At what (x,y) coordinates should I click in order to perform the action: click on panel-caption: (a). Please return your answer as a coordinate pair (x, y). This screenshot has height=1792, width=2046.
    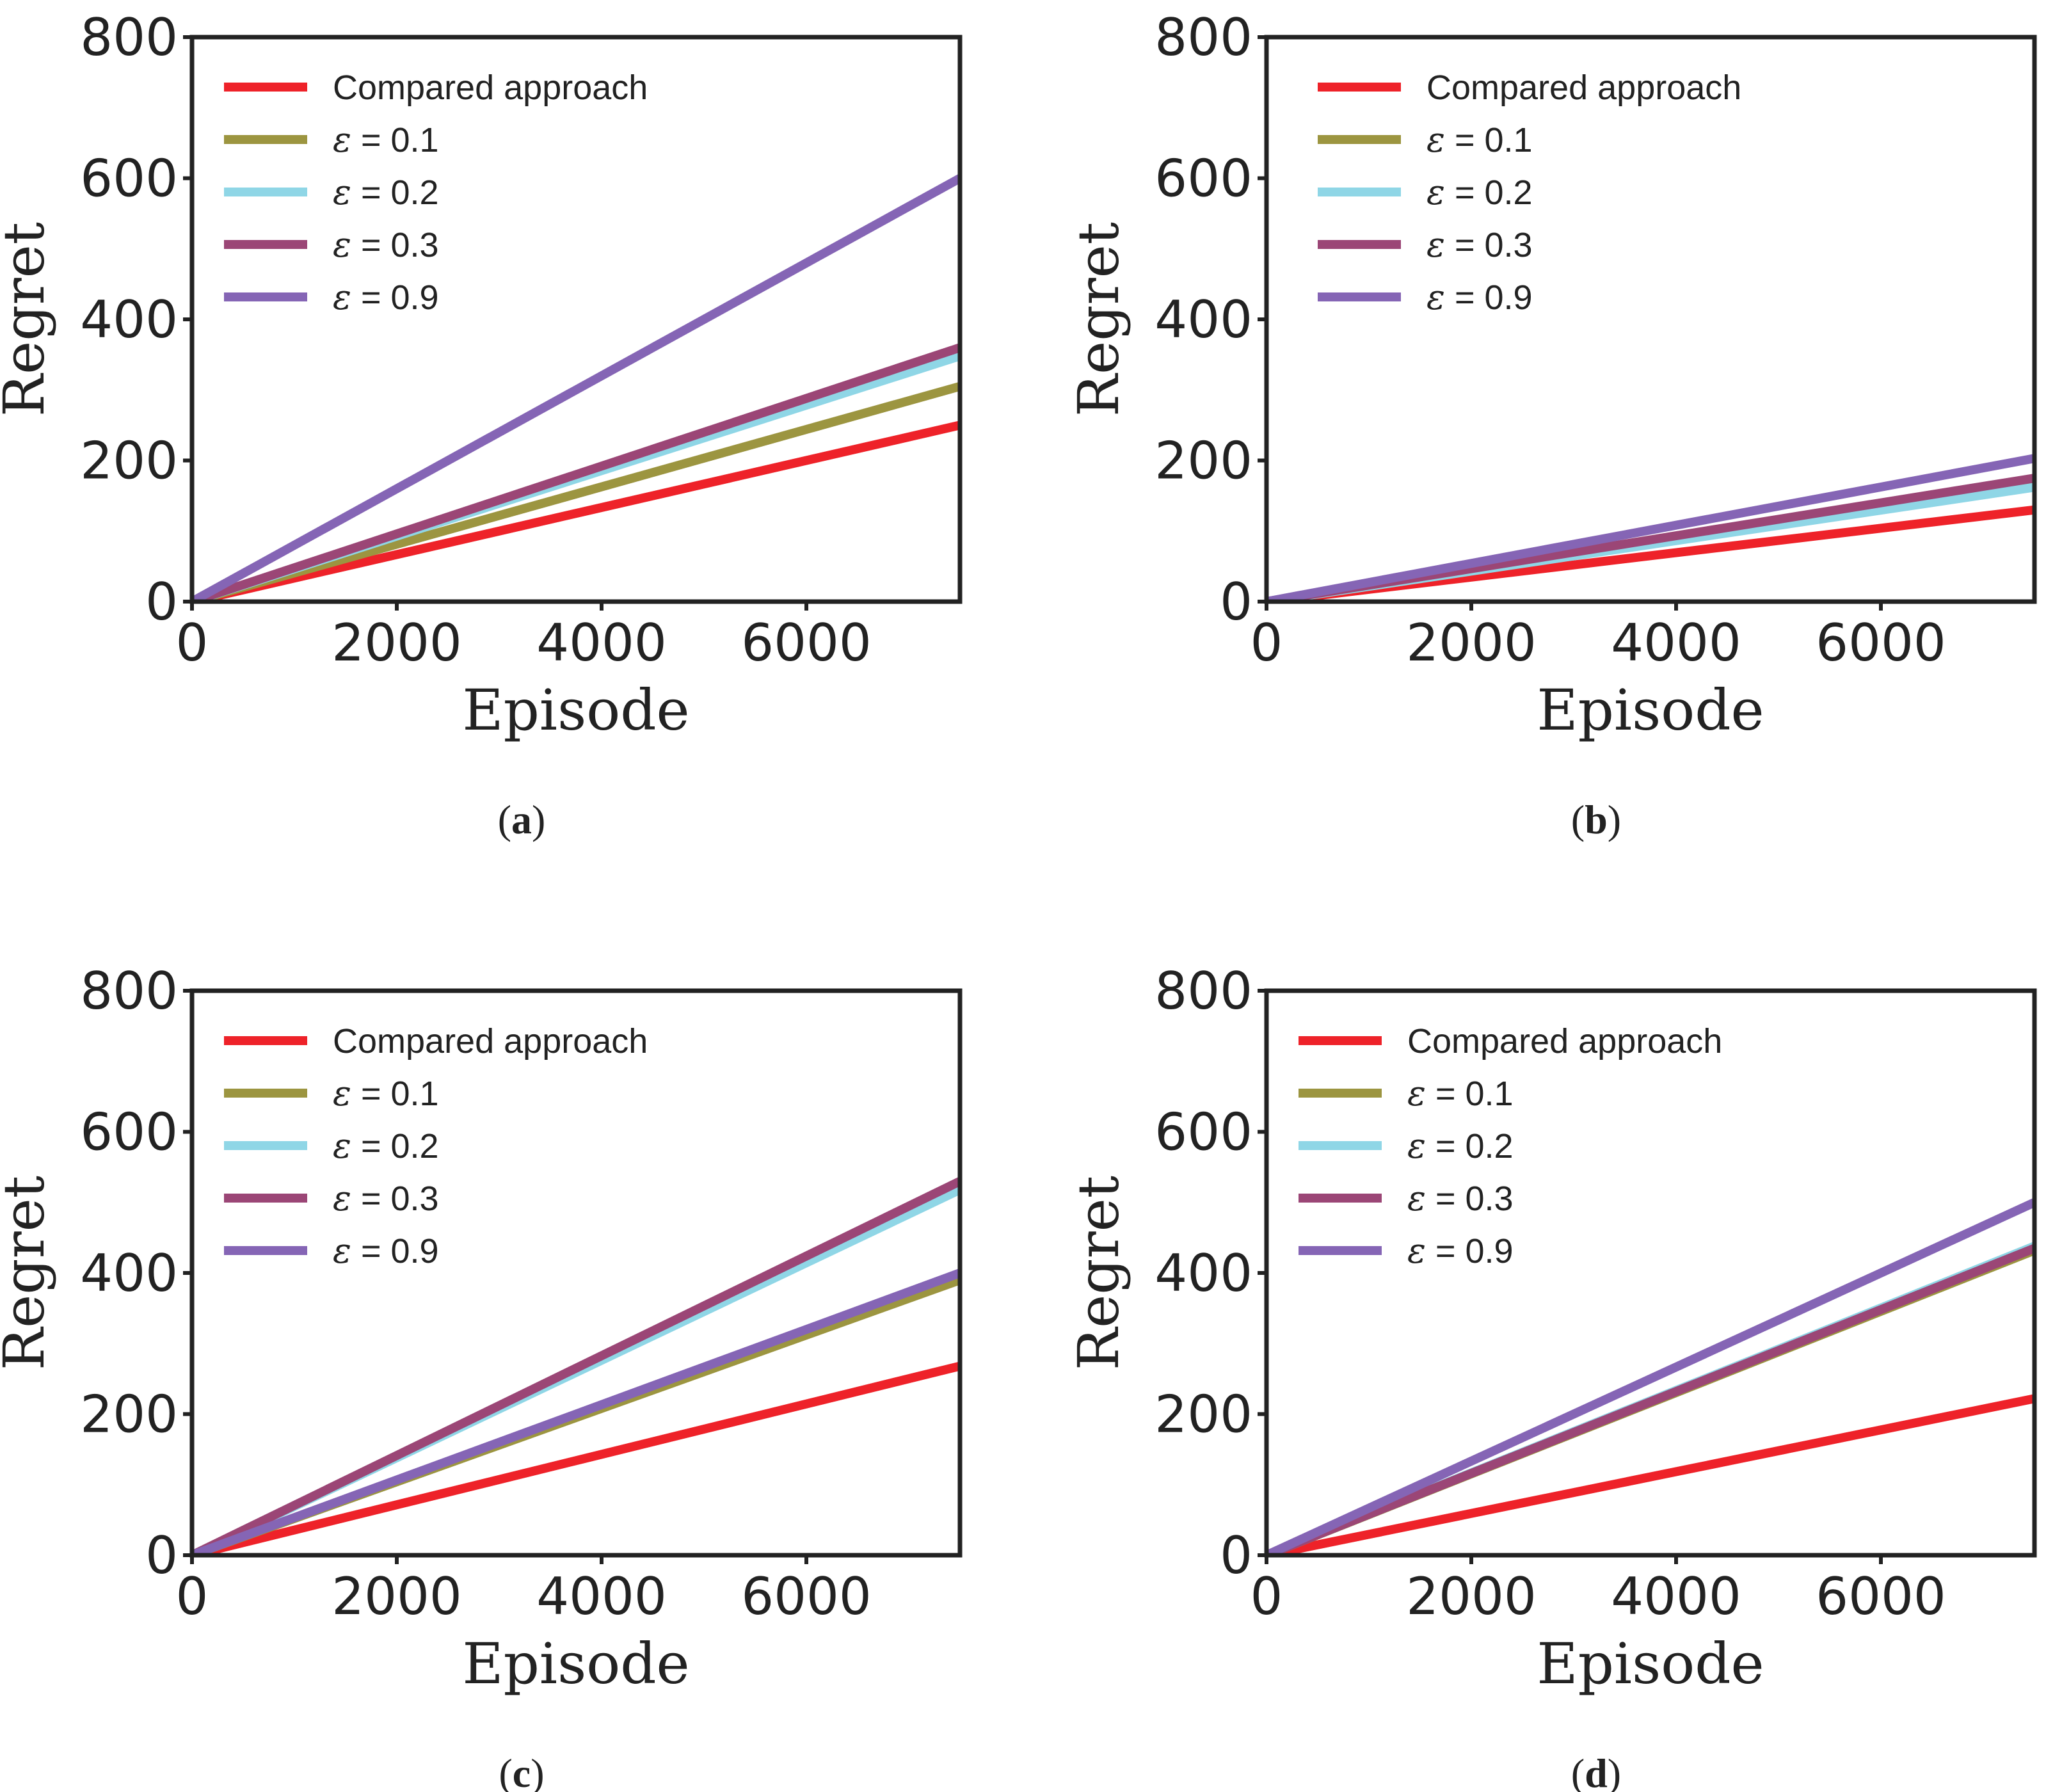
    Looking at the image, I should click on (522, 819).